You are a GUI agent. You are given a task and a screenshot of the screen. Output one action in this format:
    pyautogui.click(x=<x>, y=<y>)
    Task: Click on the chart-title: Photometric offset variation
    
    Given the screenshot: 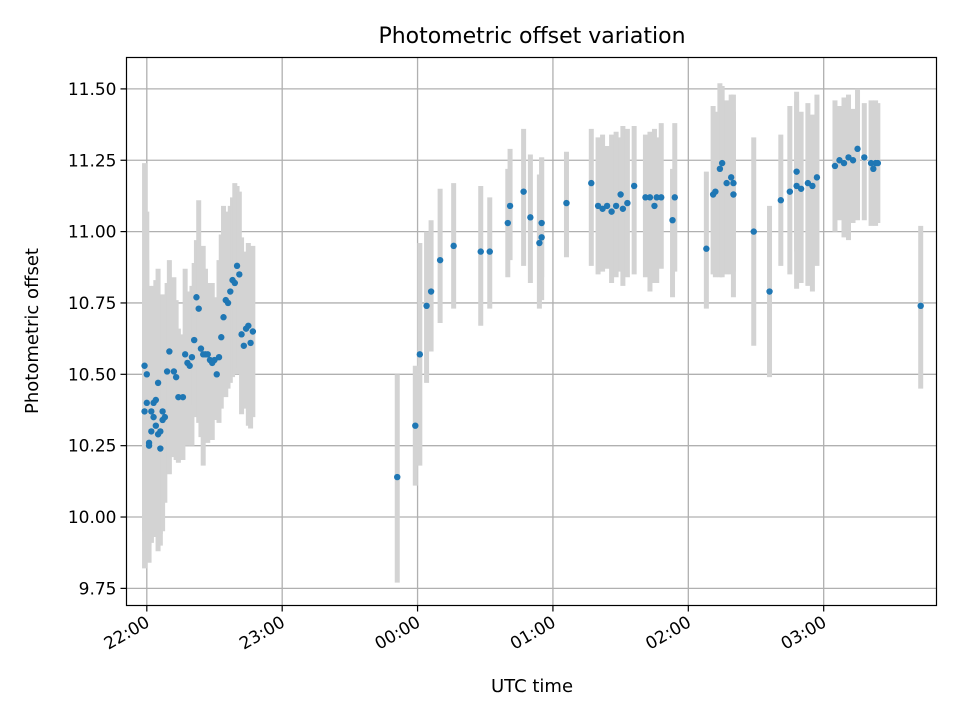 What is the action you would take?
    pyautogui.click(x=531, y=36)
    